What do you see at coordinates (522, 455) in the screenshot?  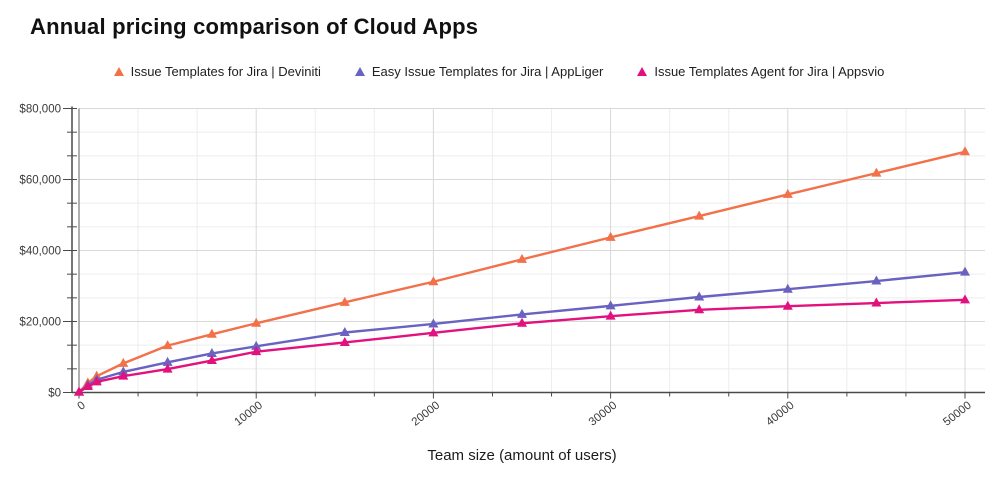 I see `x-axis-title: Team size (amount of users)` at bounding box center [522, 455].